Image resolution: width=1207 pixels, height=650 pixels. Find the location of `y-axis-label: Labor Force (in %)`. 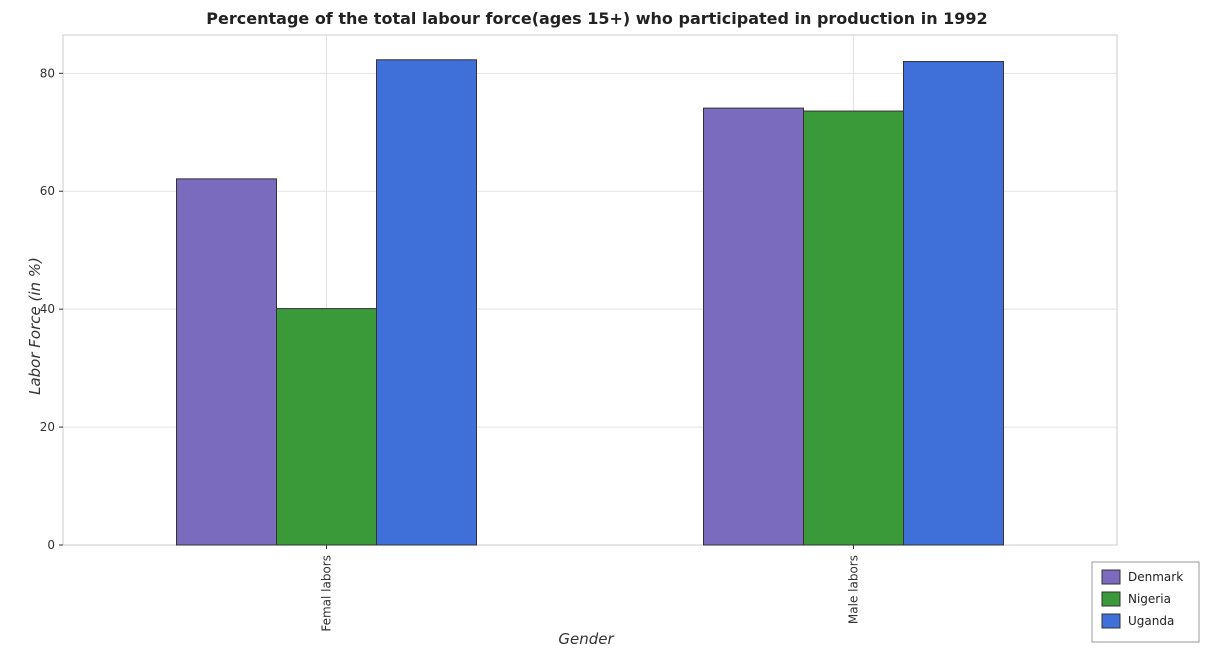

y-axis-label: Labor Force (in %) is located at coordinates (35, 326).